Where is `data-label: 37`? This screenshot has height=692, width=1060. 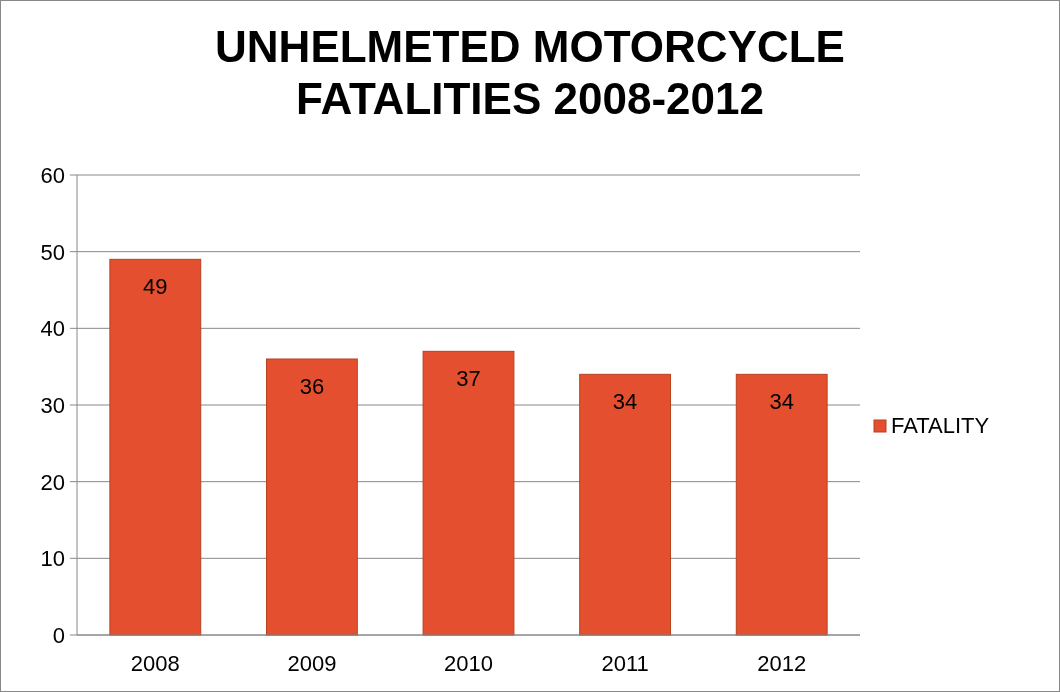 data-label: 37 is located at coordinates (468, 379).